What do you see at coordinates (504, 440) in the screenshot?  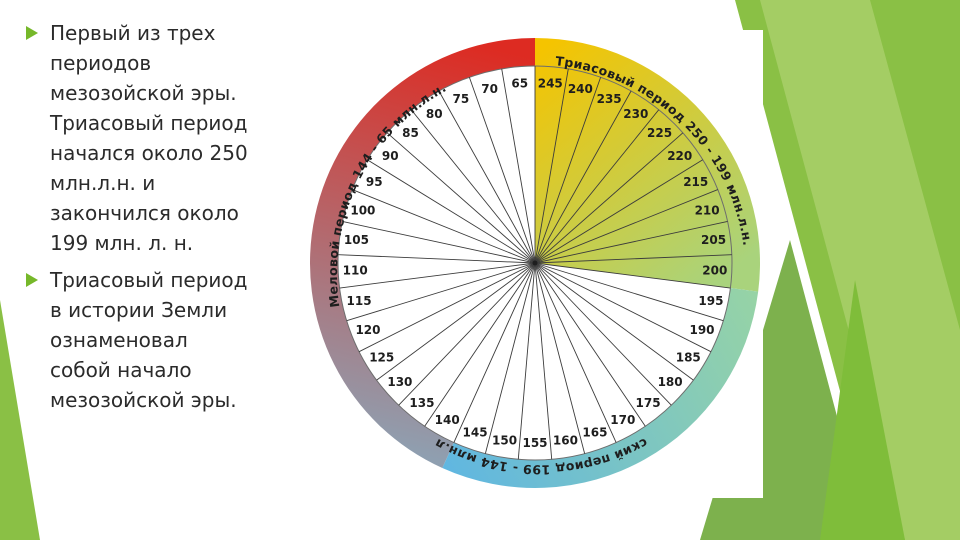 I see `tick-label: 150` at bounding box center [504, 440].